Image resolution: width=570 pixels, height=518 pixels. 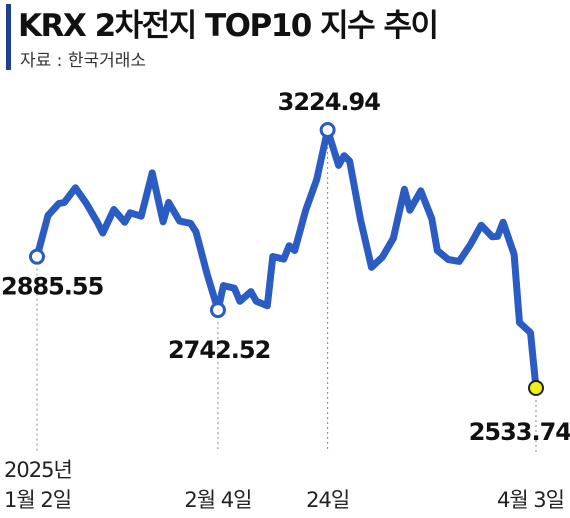 I want to click on x-tick-label: 24일, so click(x=327, y=500).